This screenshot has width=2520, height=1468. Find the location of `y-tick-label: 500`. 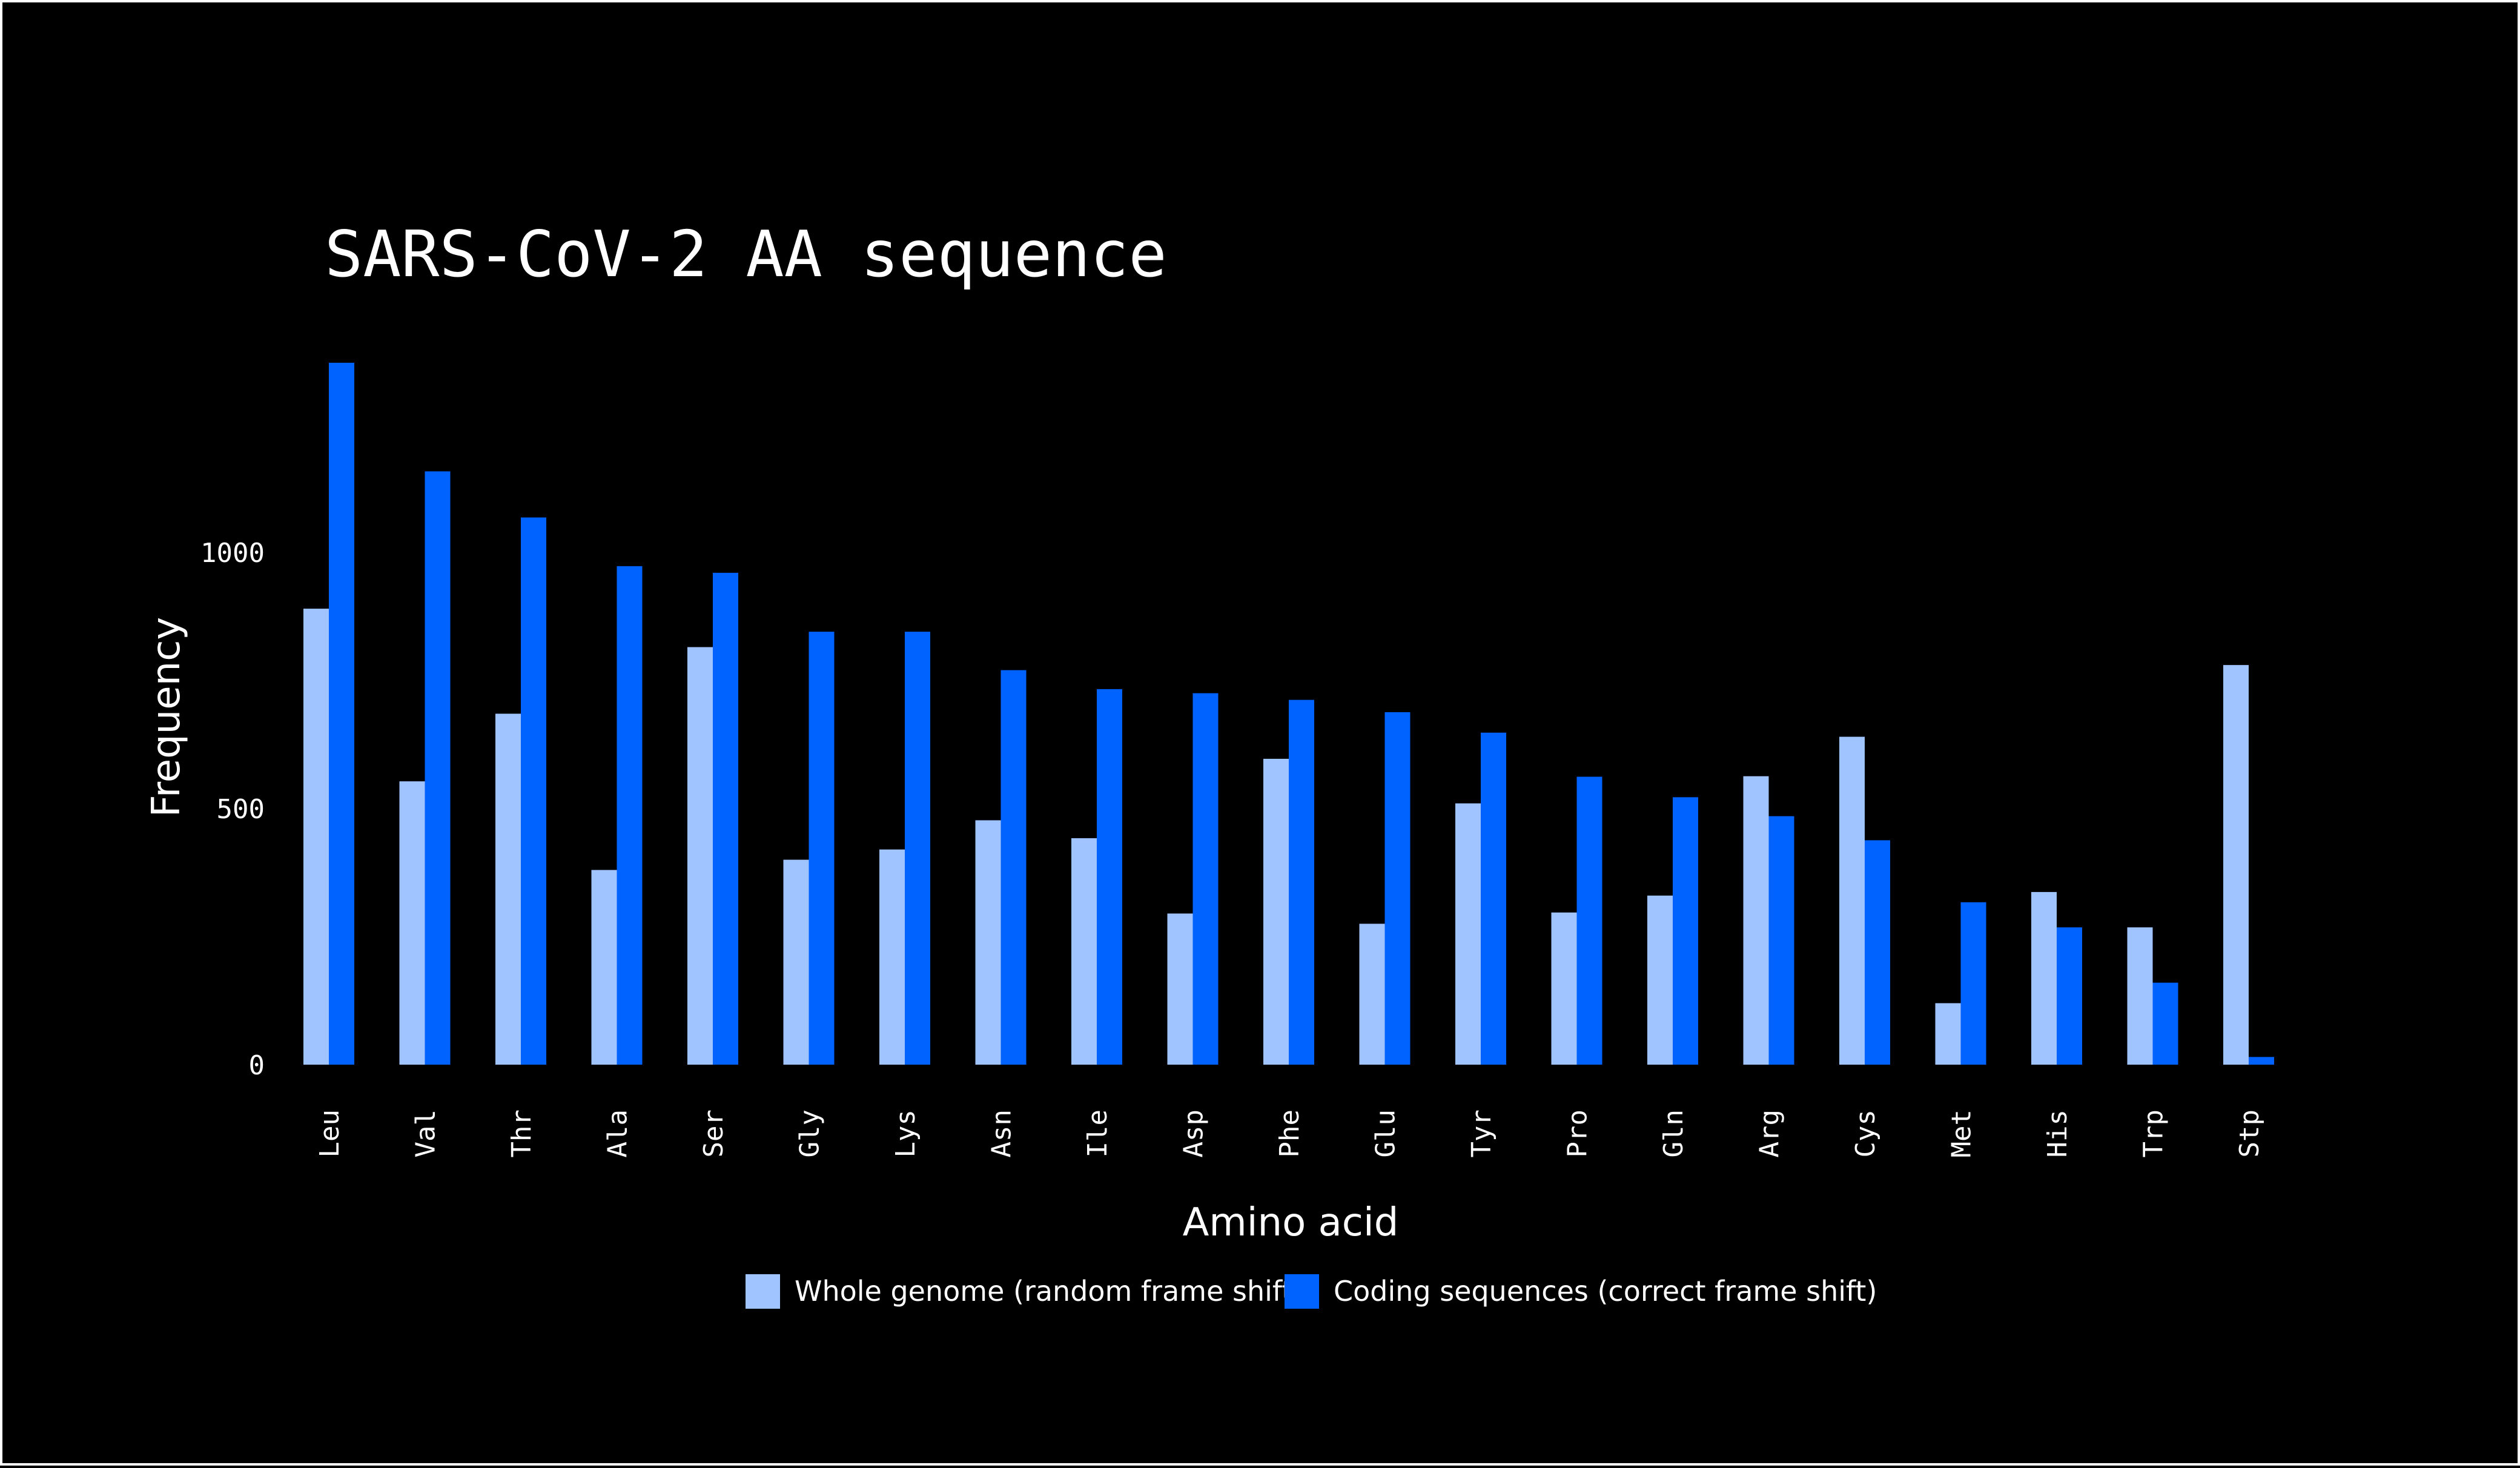

y-tick-label: 500 is located at coordinates (241, 809).